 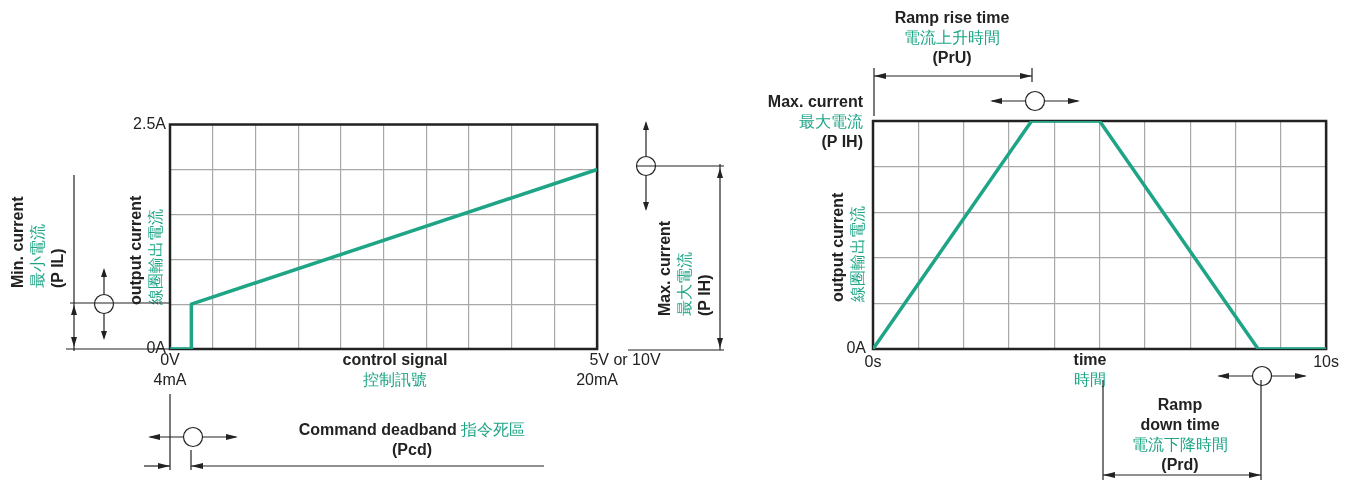 I want to click on text: Ramp rise time 電流上升時間 (PrU), so click(x=952, y=37).